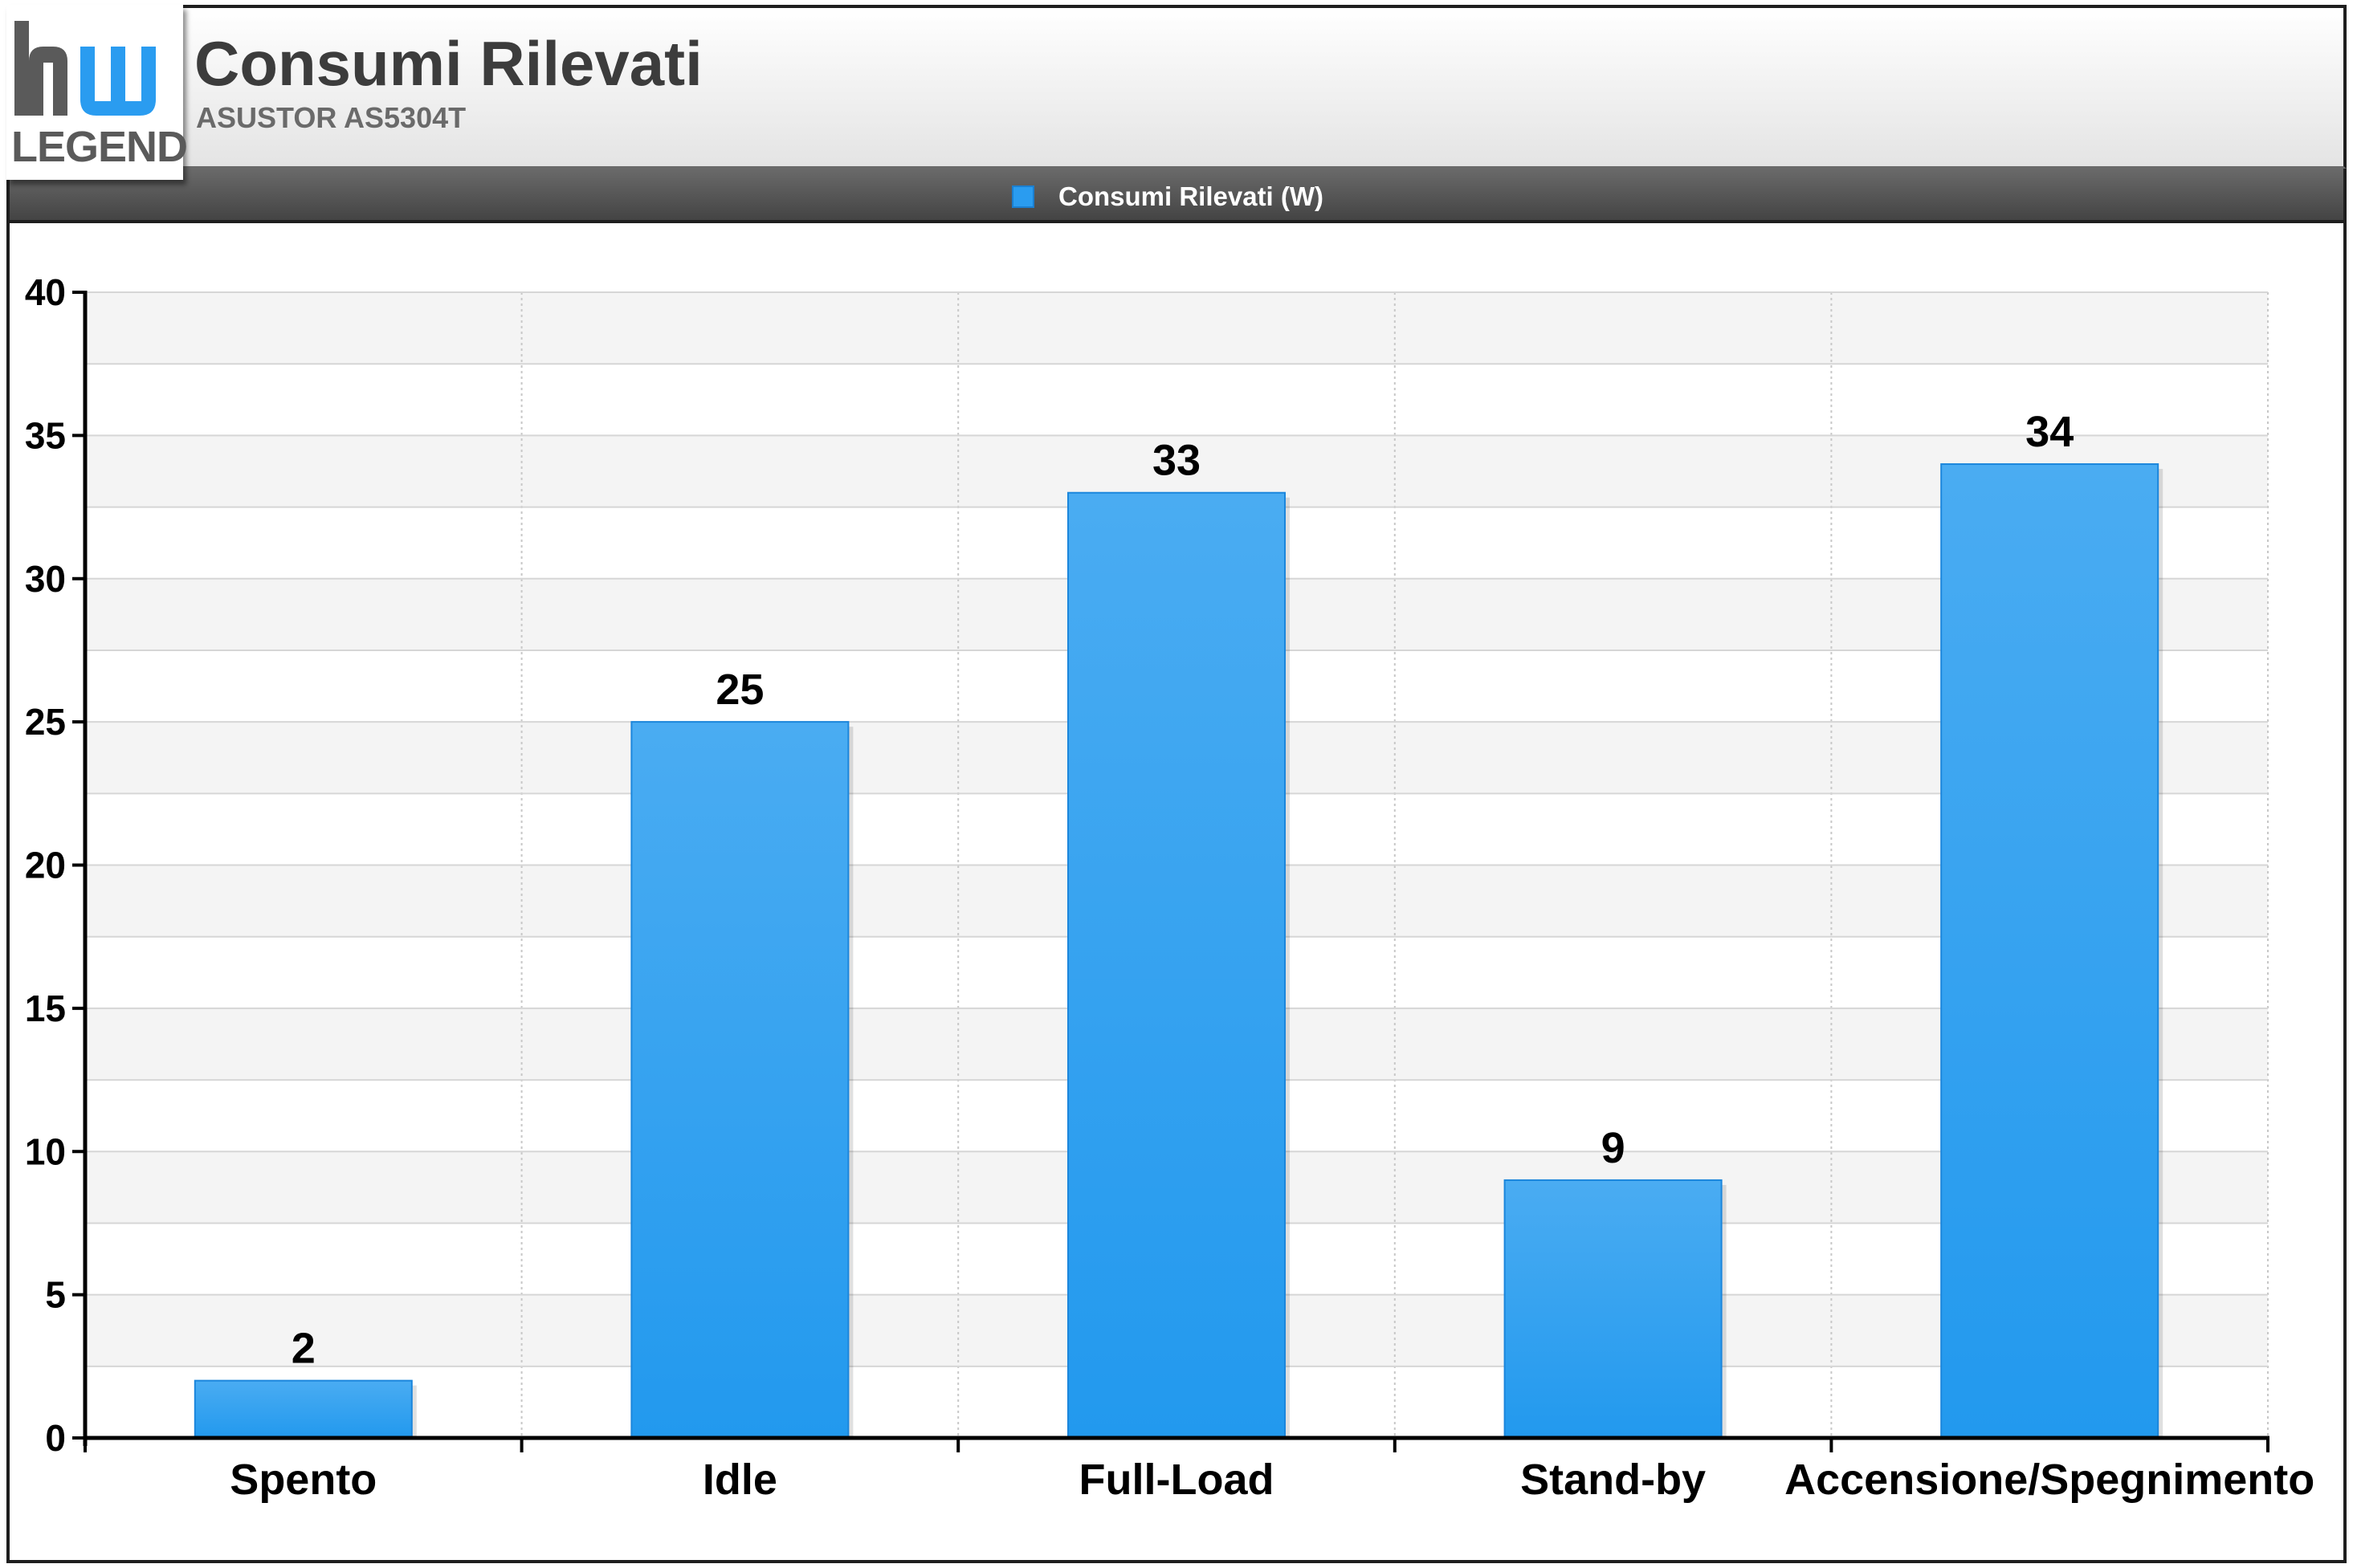  Describe the element at coordinates (1191, 196) in the screenshot. I see `legend-label: Consumi Rilevati (W)` at that location.